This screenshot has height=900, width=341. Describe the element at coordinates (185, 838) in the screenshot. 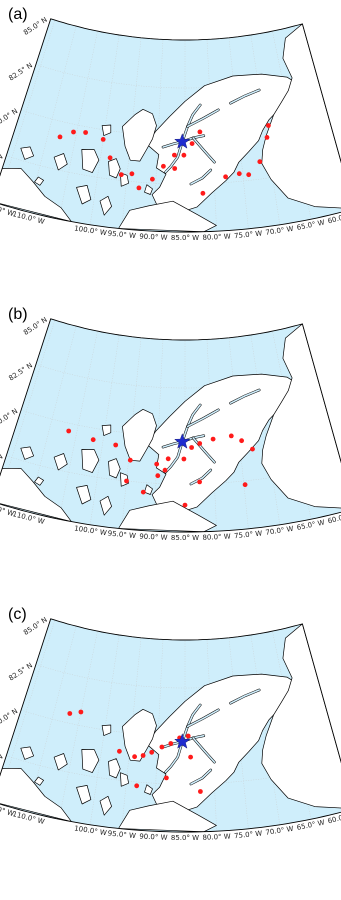

I see `longitude-tick-label: 85.0° W` at that location.